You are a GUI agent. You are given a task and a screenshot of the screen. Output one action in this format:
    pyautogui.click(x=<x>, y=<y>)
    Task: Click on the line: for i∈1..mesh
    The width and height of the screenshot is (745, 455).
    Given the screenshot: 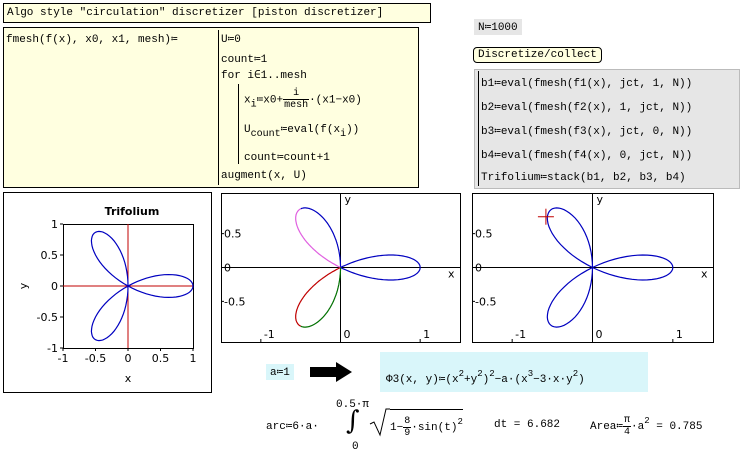 What is the action you would take?
    pyautogui.click(x=264, y=76)
    